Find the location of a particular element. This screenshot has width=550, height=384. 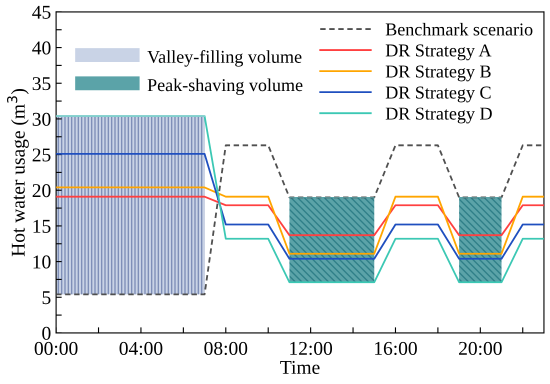

legend-label: DR Strategy D is located at coordinates (439, 116).